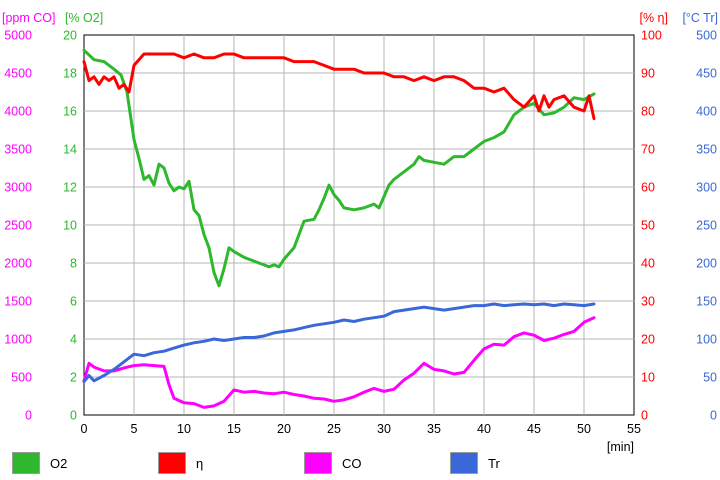  What do you see at coordinates (648, 226) in the screenshot?
I see `y-tick-label-eta: 50` at bounding box center [648, 226].